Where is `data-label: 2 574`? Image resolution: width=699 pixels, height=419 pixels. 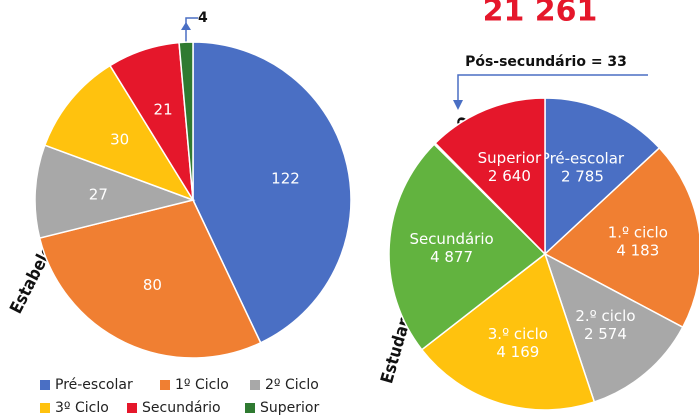
data-label: 2 574 is located at coordinates (605, 334).